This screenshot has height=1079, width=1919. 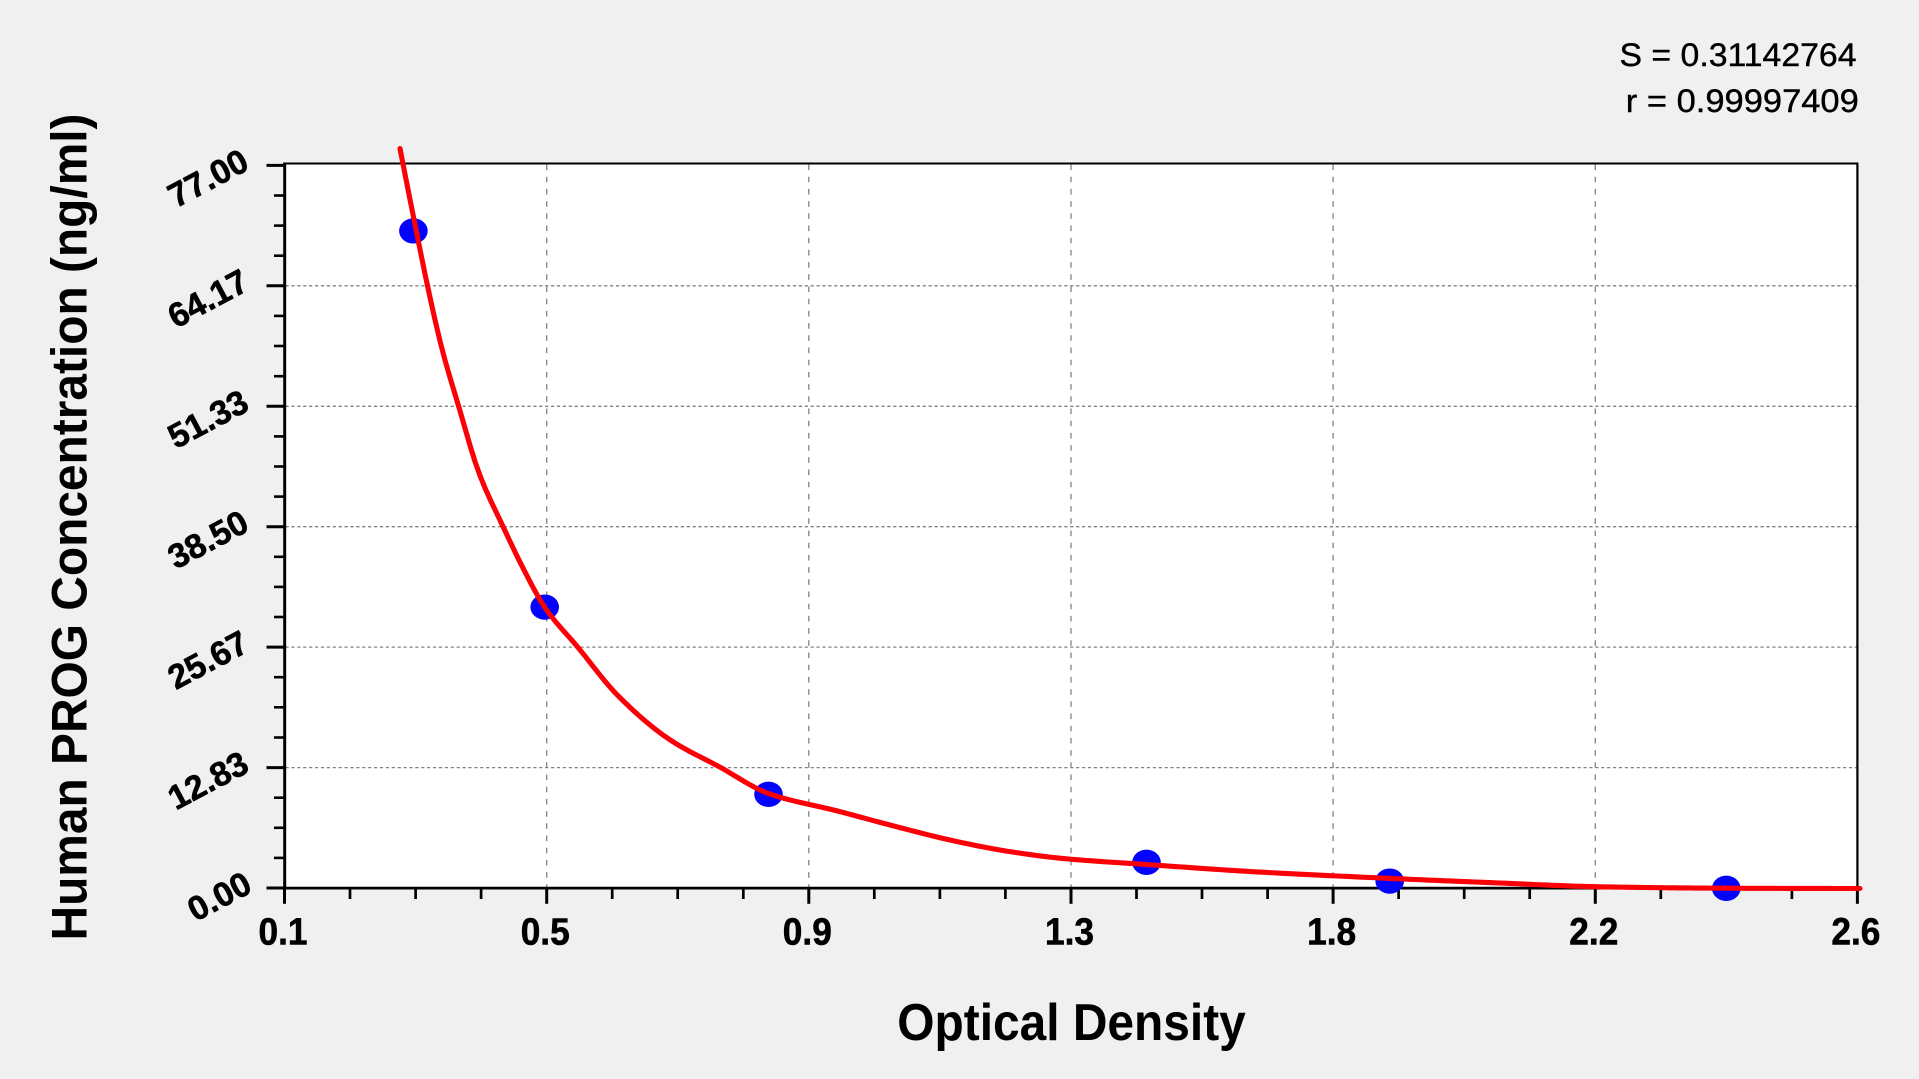 I want to click on svg-text: 0.9, so click(x=807, y=933).